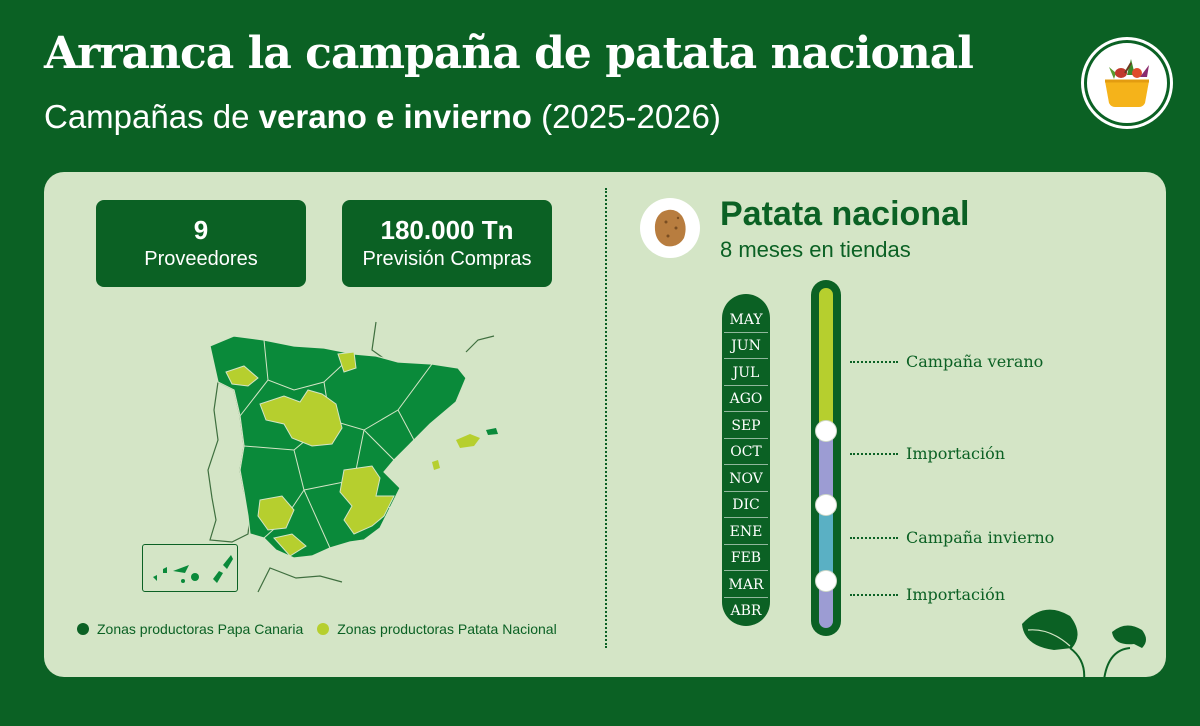 The image size is (1200, 726). What do you see at coordinates (436, 465) in the screenshot?
I see `ibiza` at bounding box center [436, 465].